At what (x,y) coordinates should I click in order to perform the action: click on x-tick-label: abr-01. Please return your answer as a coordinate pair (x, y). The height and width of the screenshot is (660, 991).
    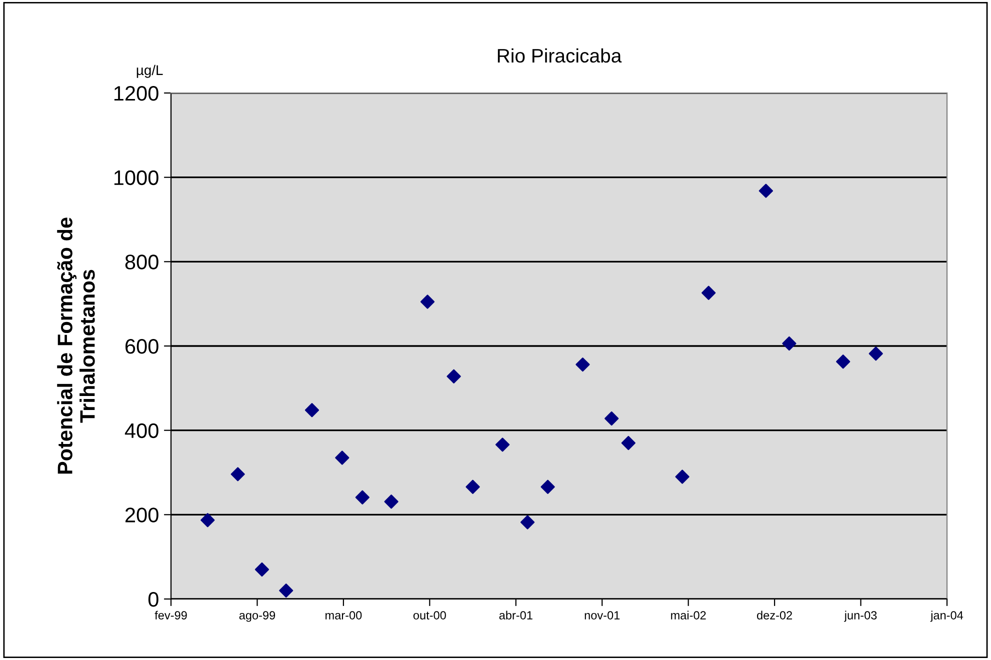
    Looking at the image, I should click on (515, 615).